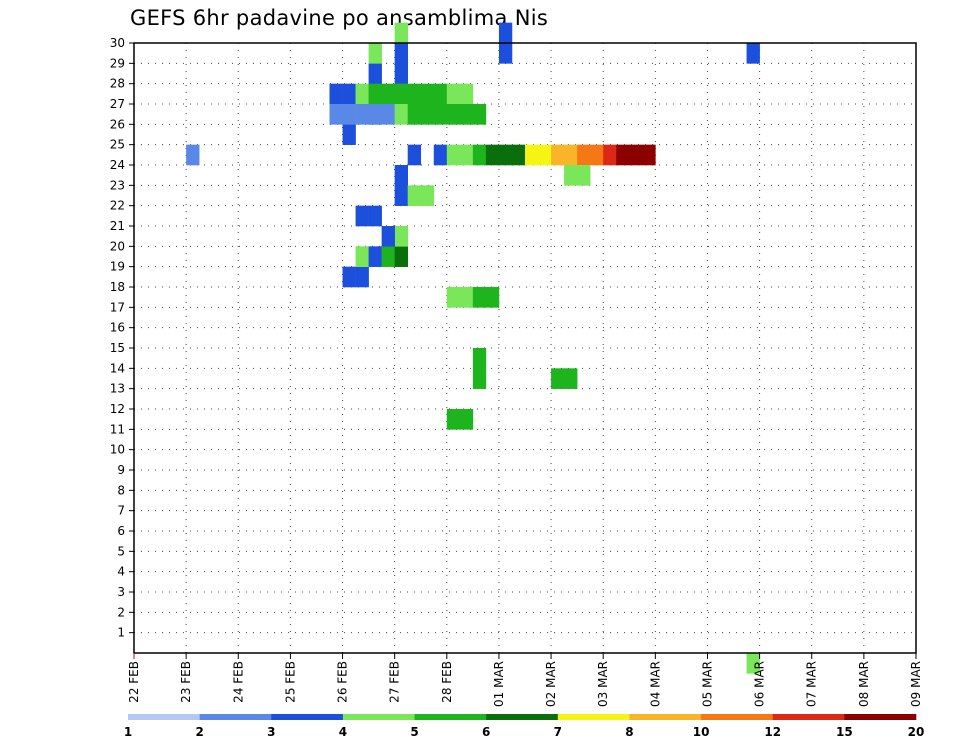 The height and width of the screenshot is (742, 960). Describe the element at coordinates (117, 84) in the screenshot. I see `y-tick-label: 28` at that location.